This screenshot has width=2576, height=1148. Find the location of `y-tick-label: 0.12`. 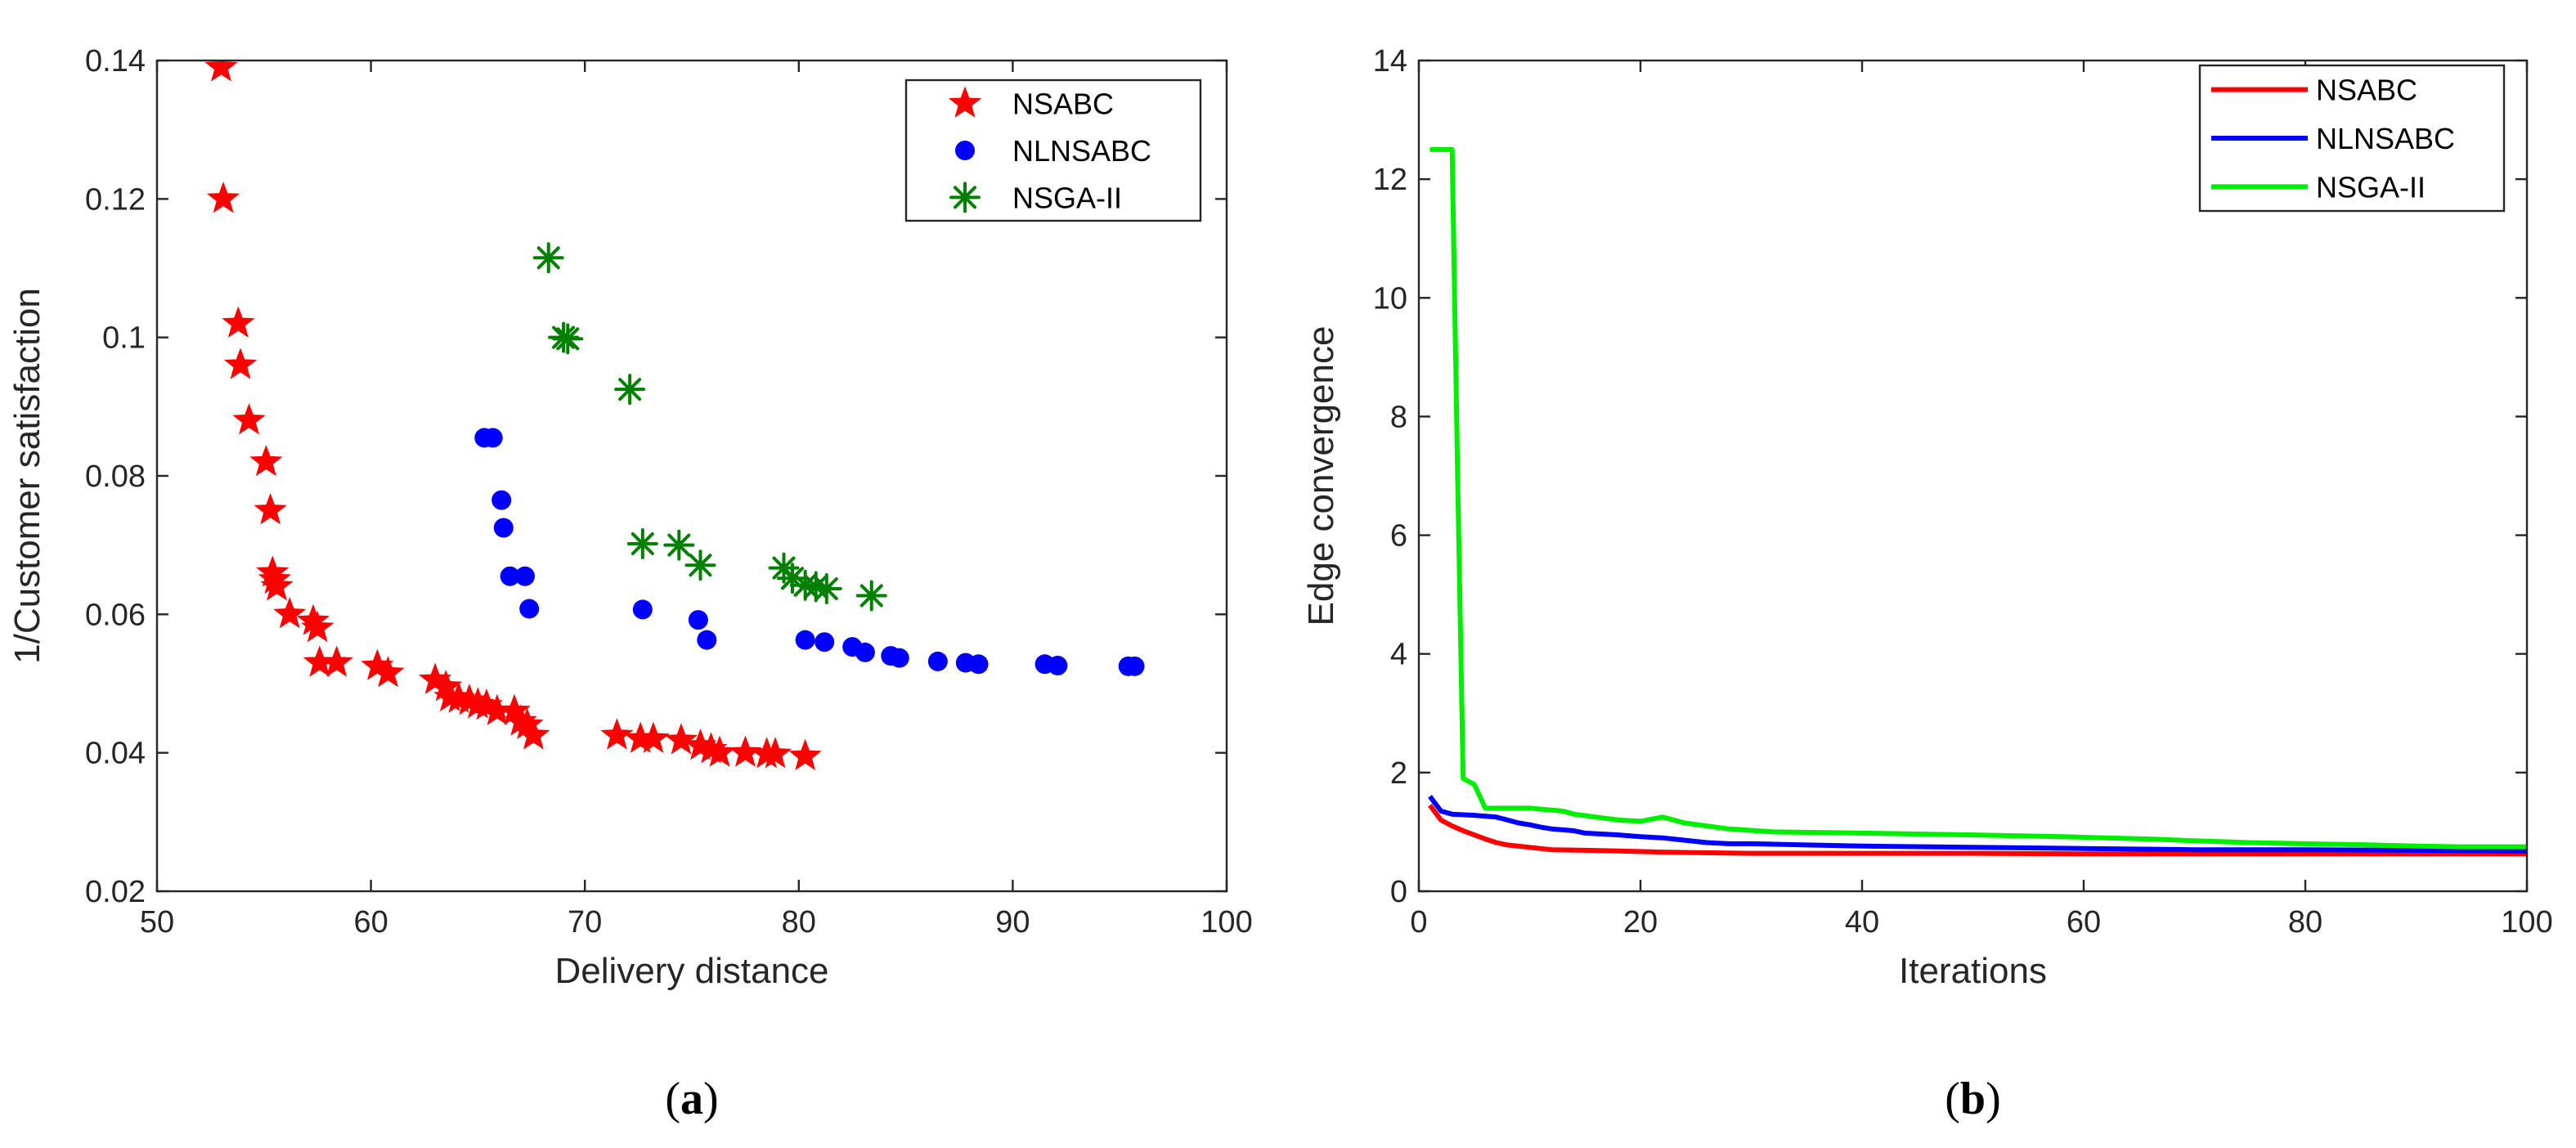

y-tick-label: 0.12 is located at coordinates (115, 199).